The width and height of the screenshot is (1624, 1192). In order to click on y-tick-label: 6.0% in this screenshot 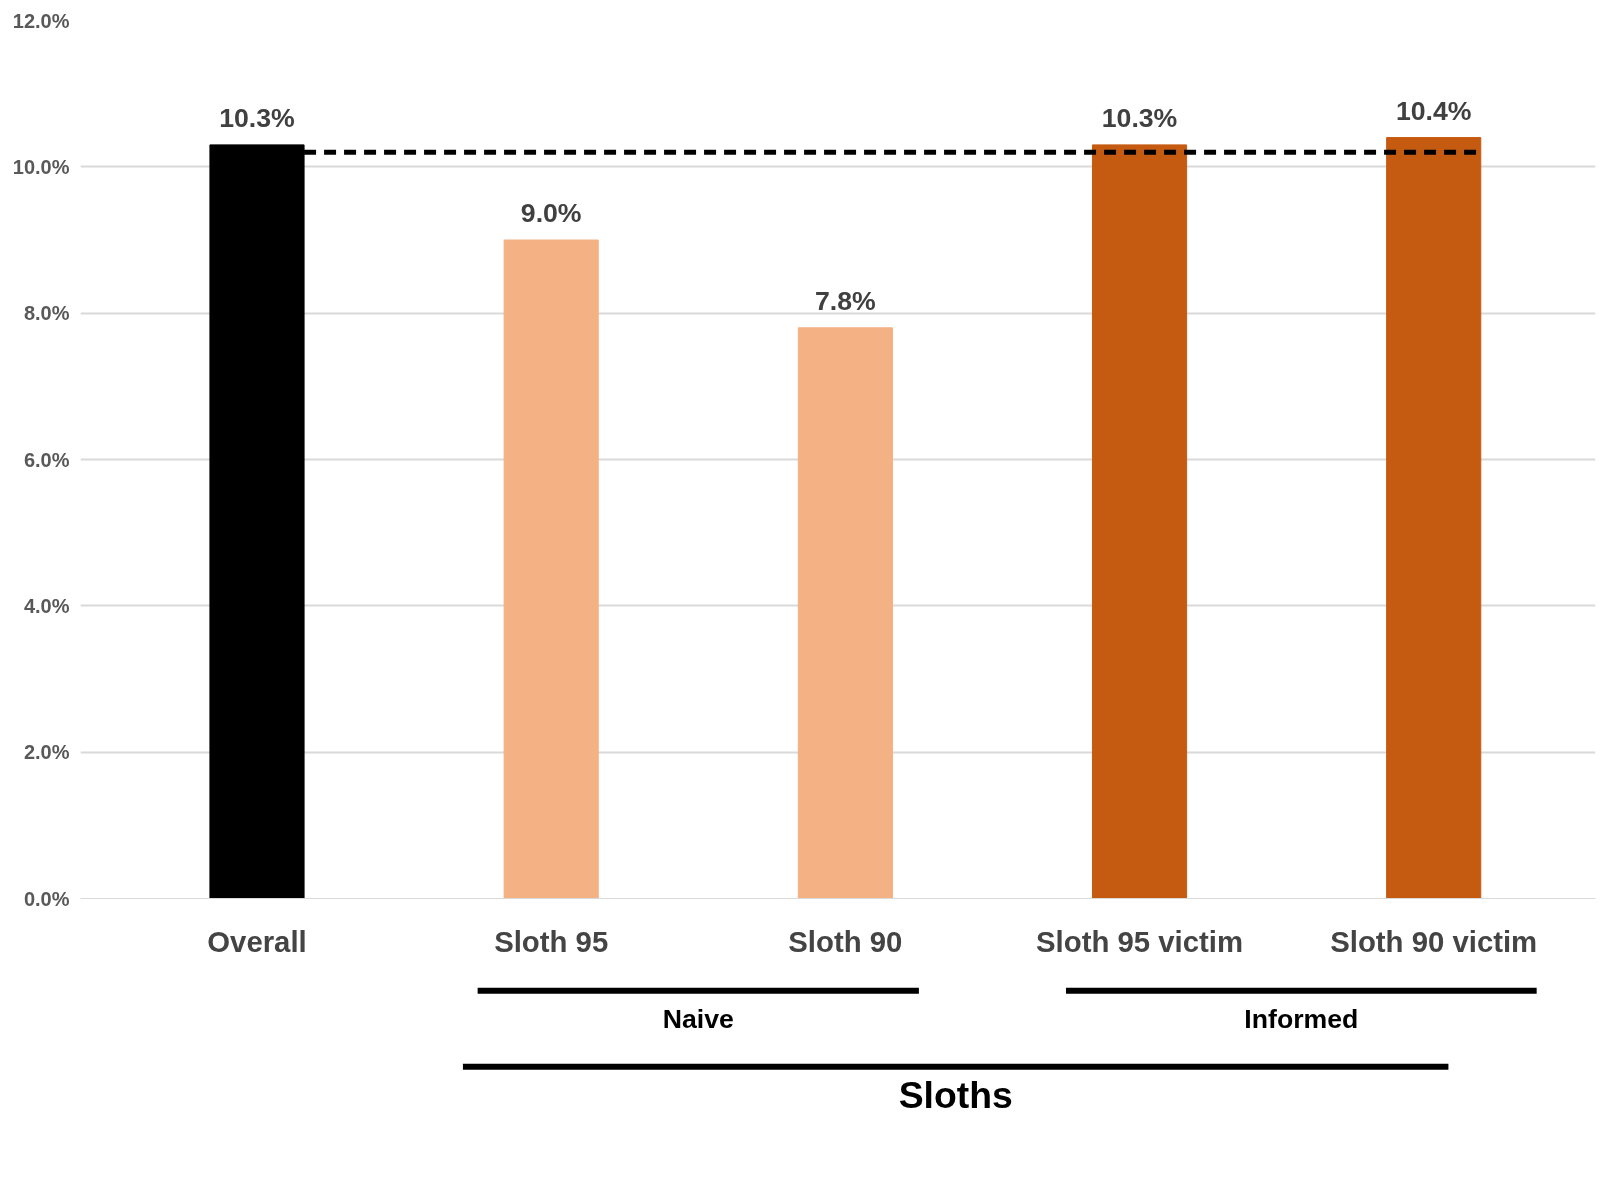, I will do `click(46, 459)`.